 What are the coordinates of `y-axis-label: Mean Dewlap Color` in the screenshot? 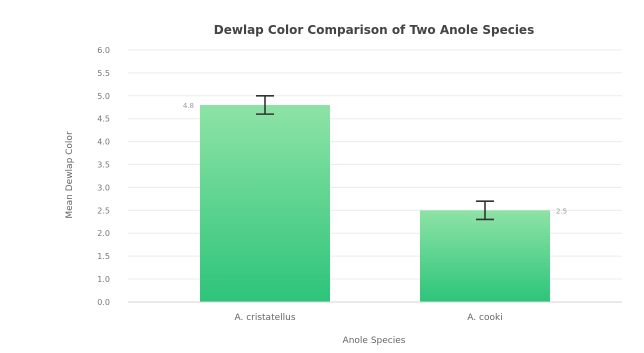 It's located at (70, 175).